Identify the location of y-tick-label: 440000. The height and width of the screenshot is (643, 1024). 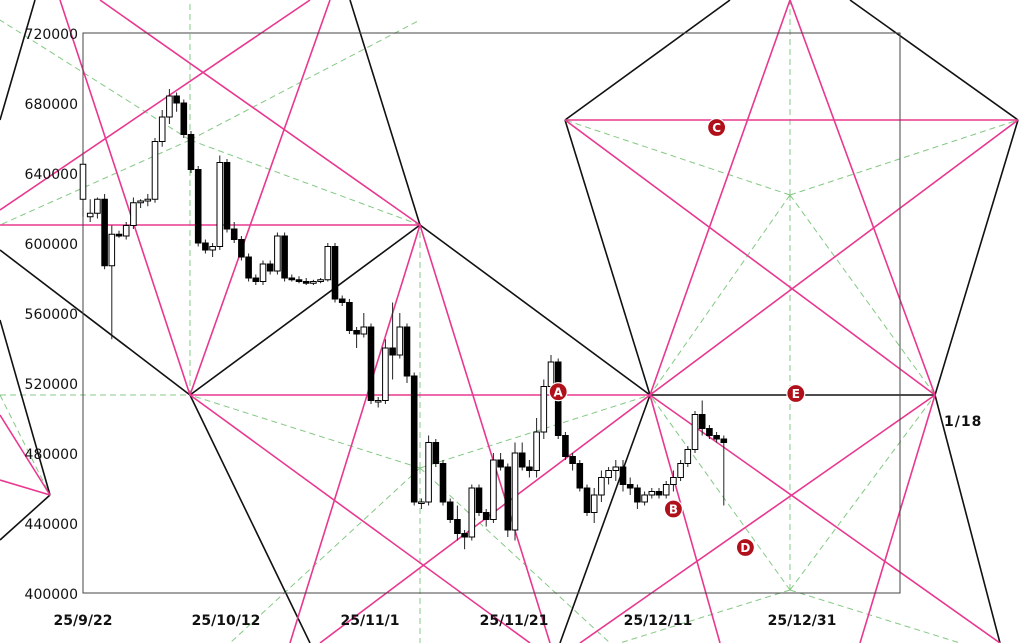
(51, 525).